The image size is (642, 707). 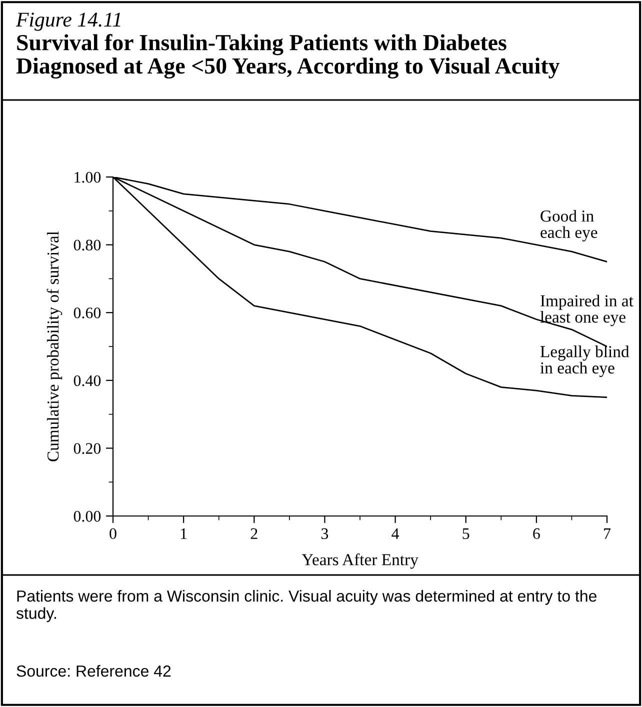 What do you see at coordinates (87, 380) in the screenshot?
I see `y-tick-label: 0.40` at bounding box center [87, 380].